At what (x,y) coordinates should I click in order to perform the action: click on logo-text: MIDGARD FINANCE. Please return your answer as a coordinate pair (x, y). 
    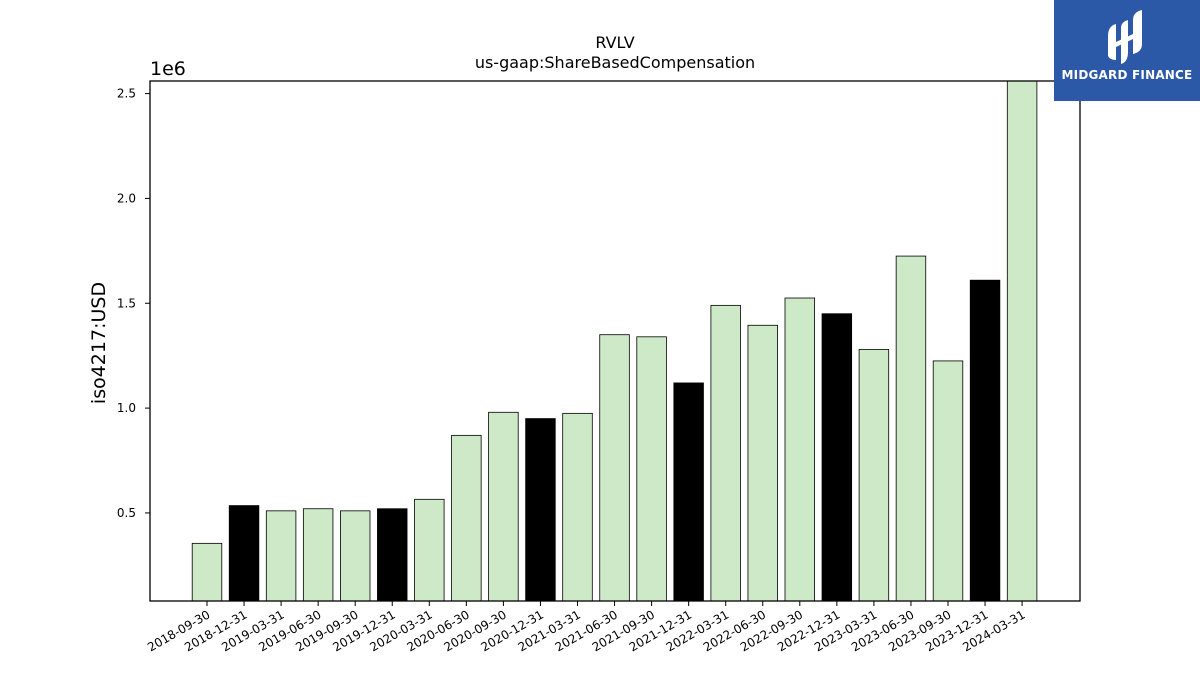
    Looking at the image, I should click on (1127, 75).